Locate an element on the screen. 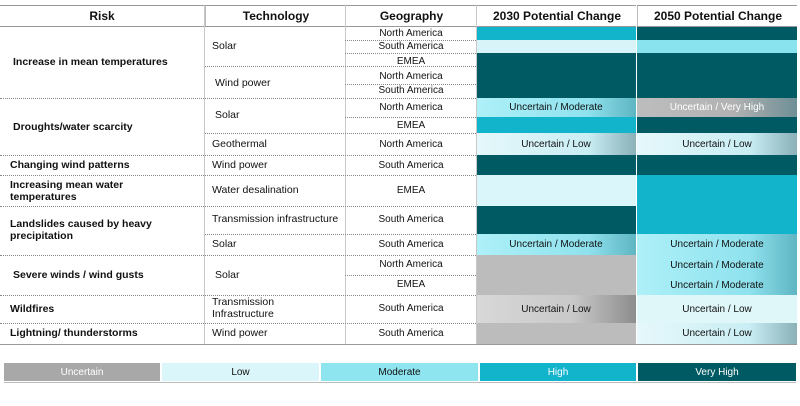  cell-2030-row-8-label: Uncertain / Low is located at coordinates (556, 144).